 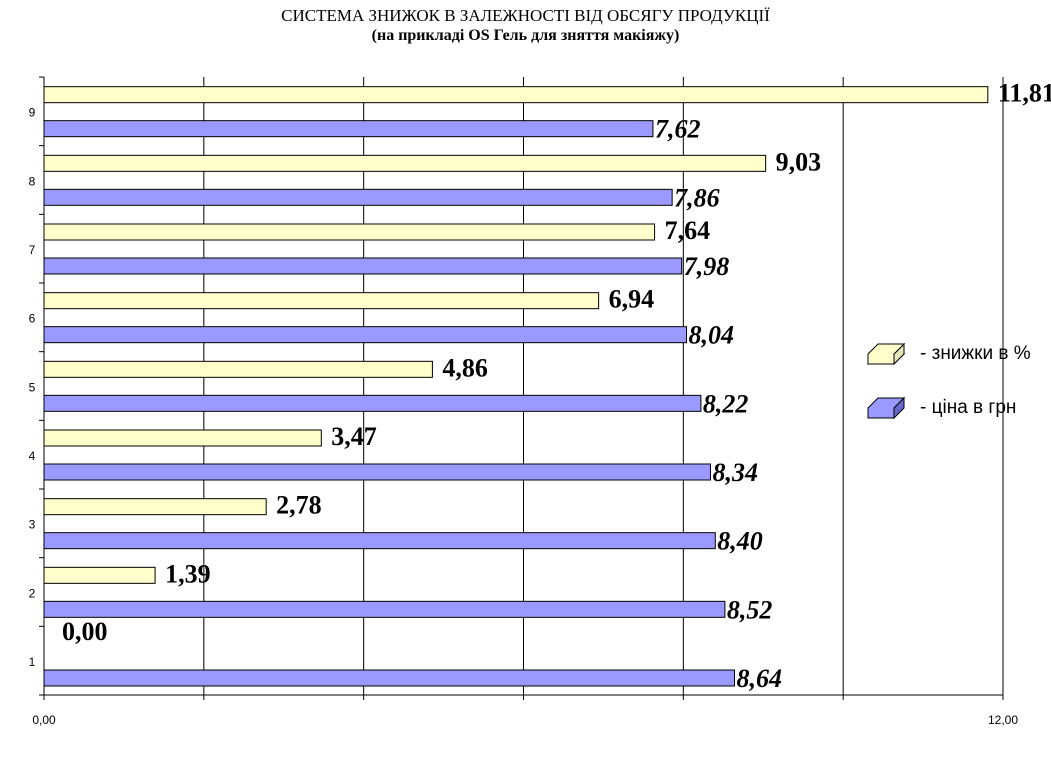 What do you see at coordinates (525, 35) in the screenshot?
I see `chart-subtitle: (на прикладі OS Гель для зняття макіяжу)` at bounding box center [525, 35].